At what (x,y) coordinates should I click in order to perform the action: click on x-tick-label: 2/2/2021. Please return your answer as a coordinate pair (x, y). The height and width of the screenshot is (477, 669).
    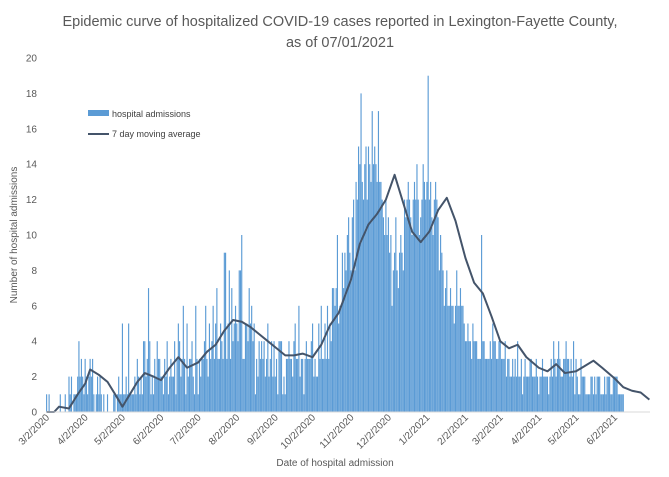
    Looking at the image, I should click on (454, 430).